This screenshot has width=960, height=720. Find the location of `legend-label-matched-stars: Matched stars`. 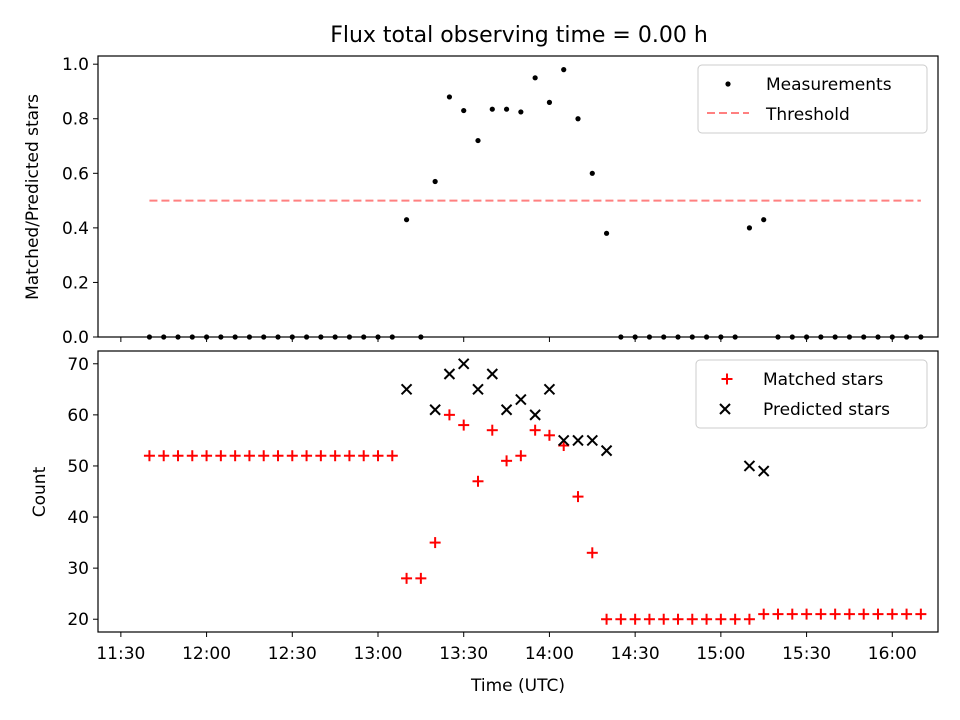

legend-label-matched-stars: Matched stars is located at coordinates (823, 380).